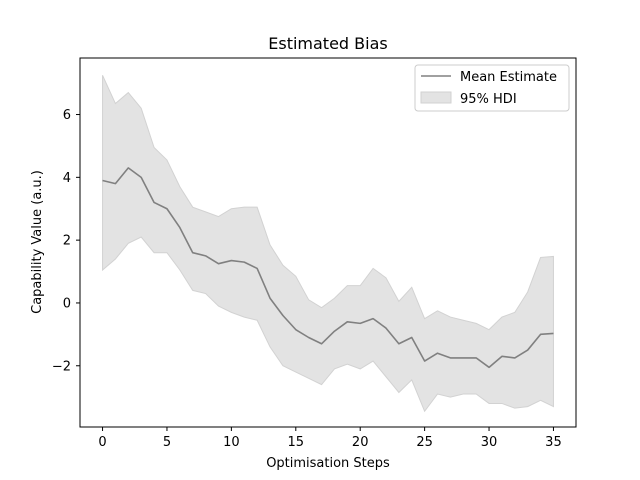  I want to click on x-tick-label: 0, so click(102, 442).